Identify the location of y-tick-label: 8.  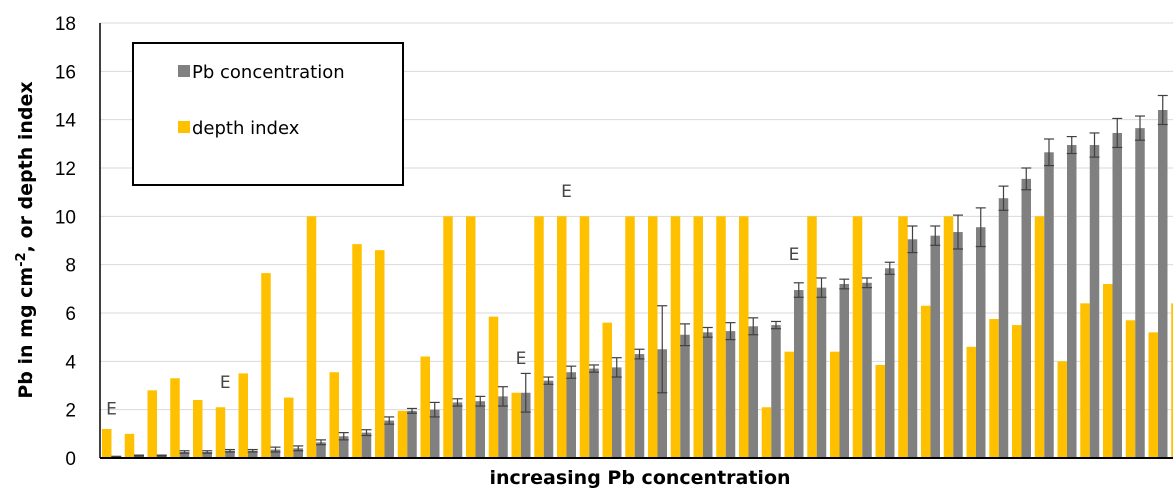
(70, 266).